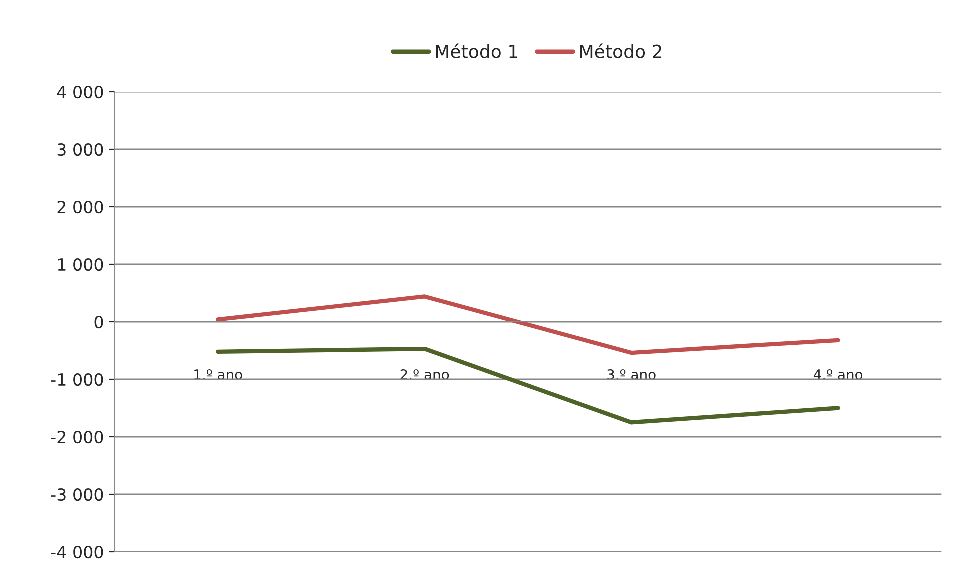  Describe the element at coordinates (621, 51) in the screenshot. I see `legend-label: Método 2` at that location.